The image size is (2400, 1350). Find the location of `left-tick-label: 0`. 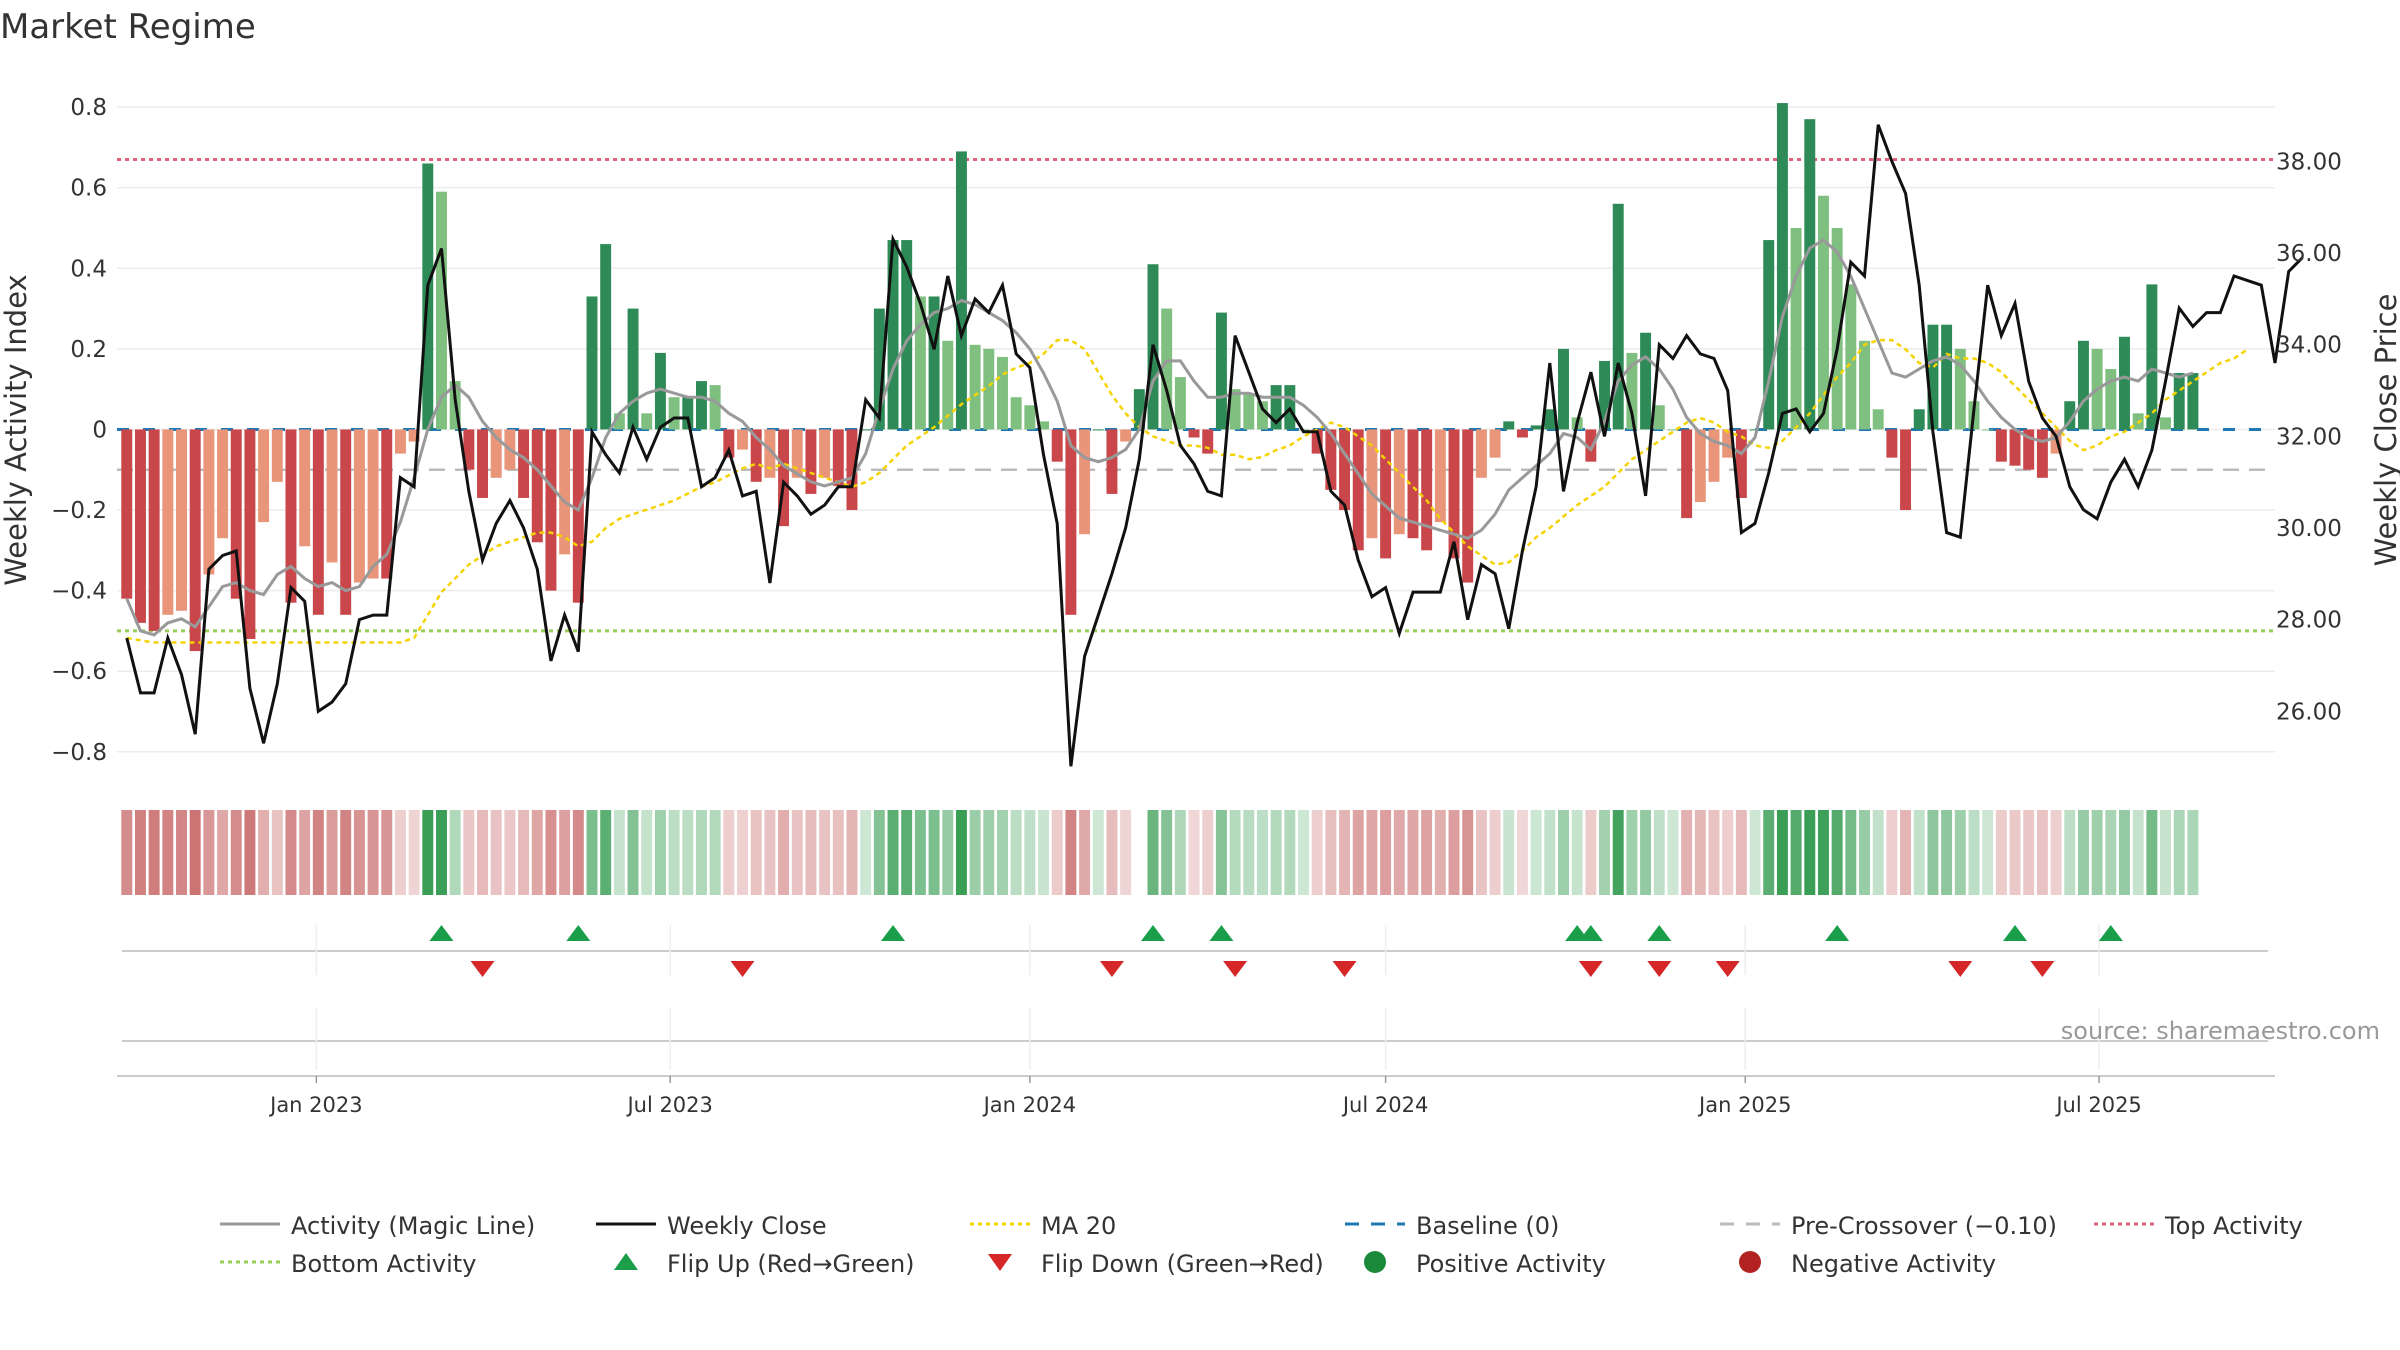

left-tick-label: 0 is located at coordinates (99, 430).